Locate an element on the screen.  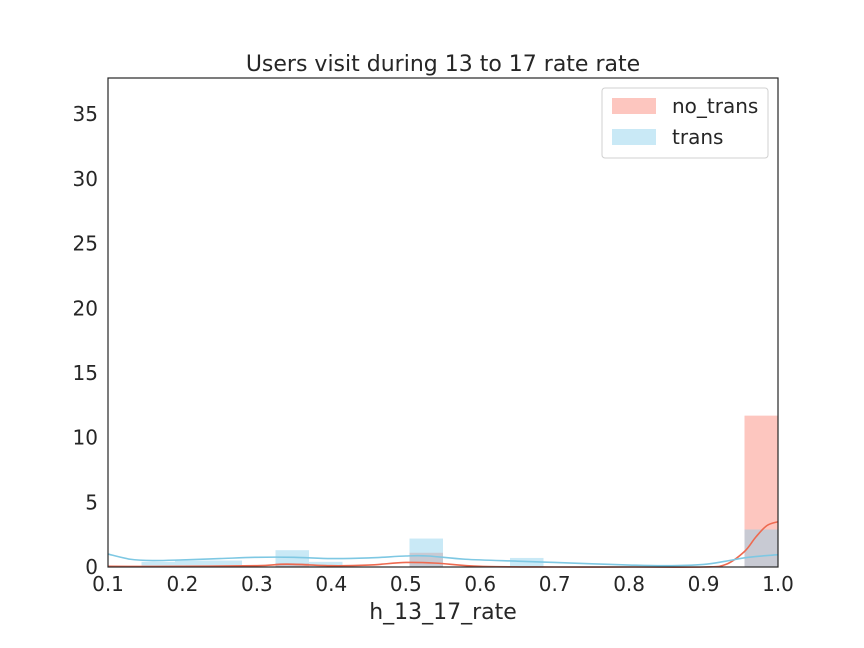
x-tick-labels: 0.1 0.2 0.3 0.4 0.5 0.6 0.7 0.8 0.9 1.0 is located at coordinates (443, 584).